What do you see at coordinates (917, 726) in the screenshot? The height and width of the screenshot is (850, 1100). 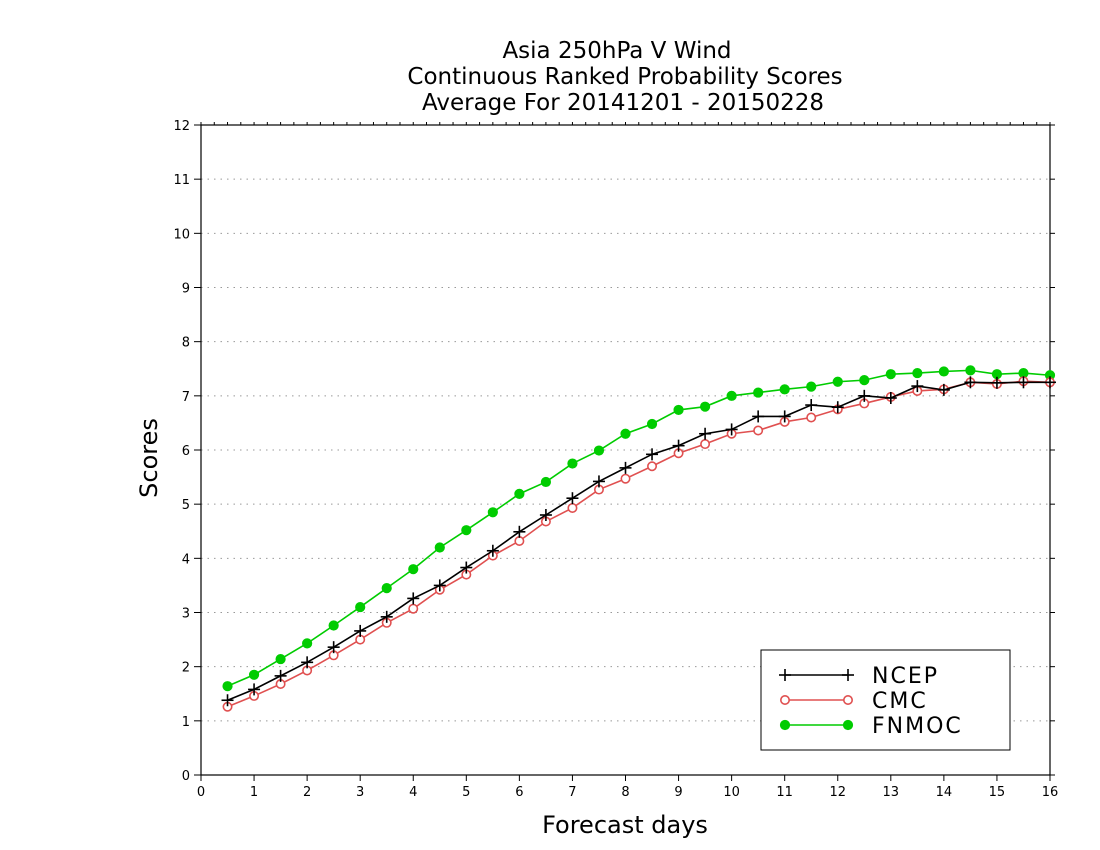 I see `legend-label-fnmoc: FNMOC` at bounding box center [917, 726].